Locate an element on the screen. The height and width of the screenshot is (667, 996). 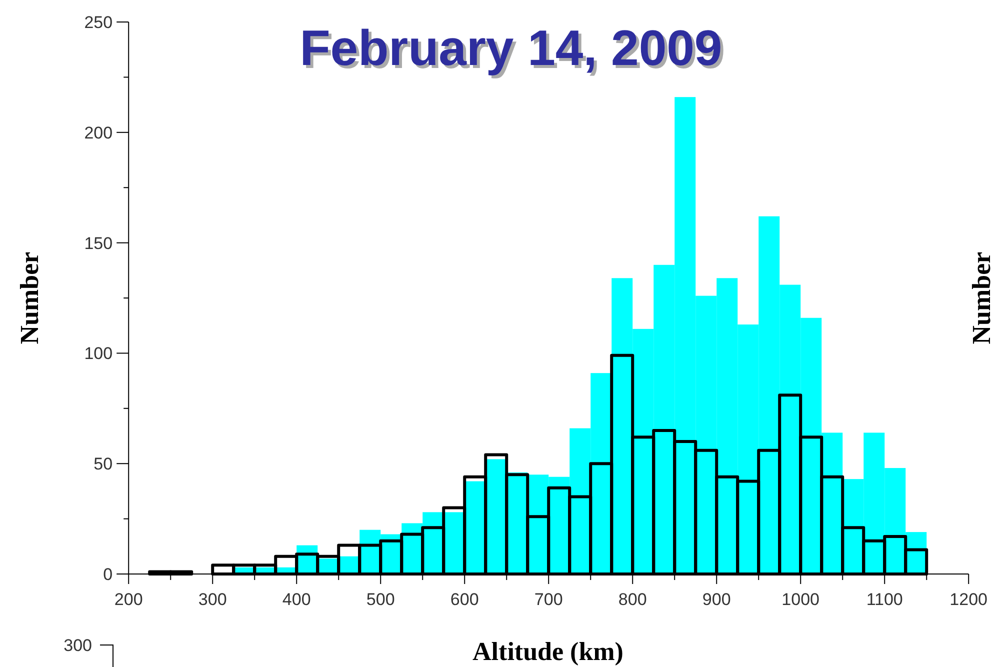
y-tick-label: 200 is located at coordinates (98, 132).